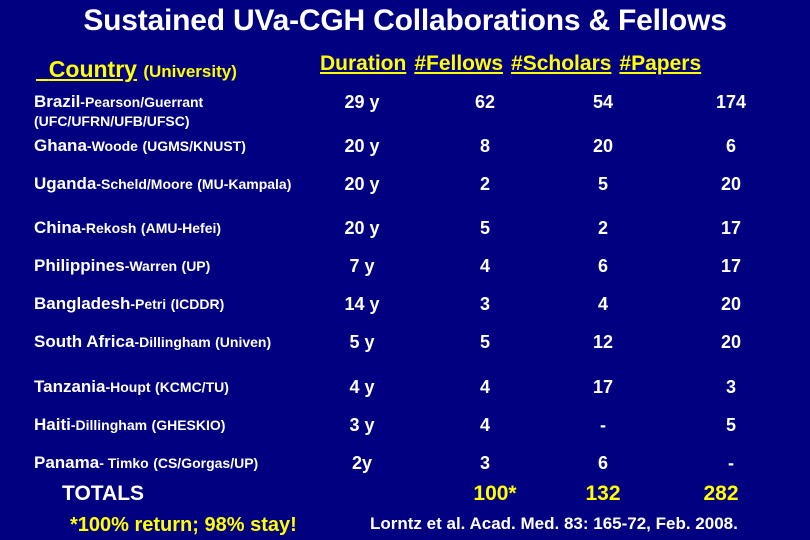 The image size is (810, 540). What do you see at coordinates (194, 146) in the screenshot?
I see `institution: (UGMS/KNUST)` at bounding box center [194, 146].